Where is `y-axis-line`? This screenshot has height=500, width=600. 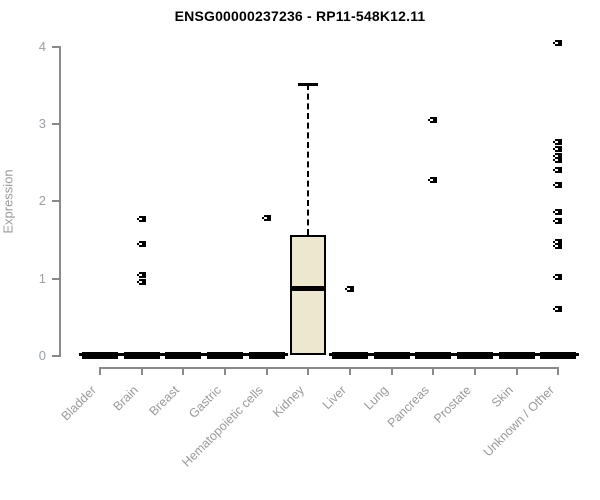
y-axis-line is located at coordinates (60, 201).